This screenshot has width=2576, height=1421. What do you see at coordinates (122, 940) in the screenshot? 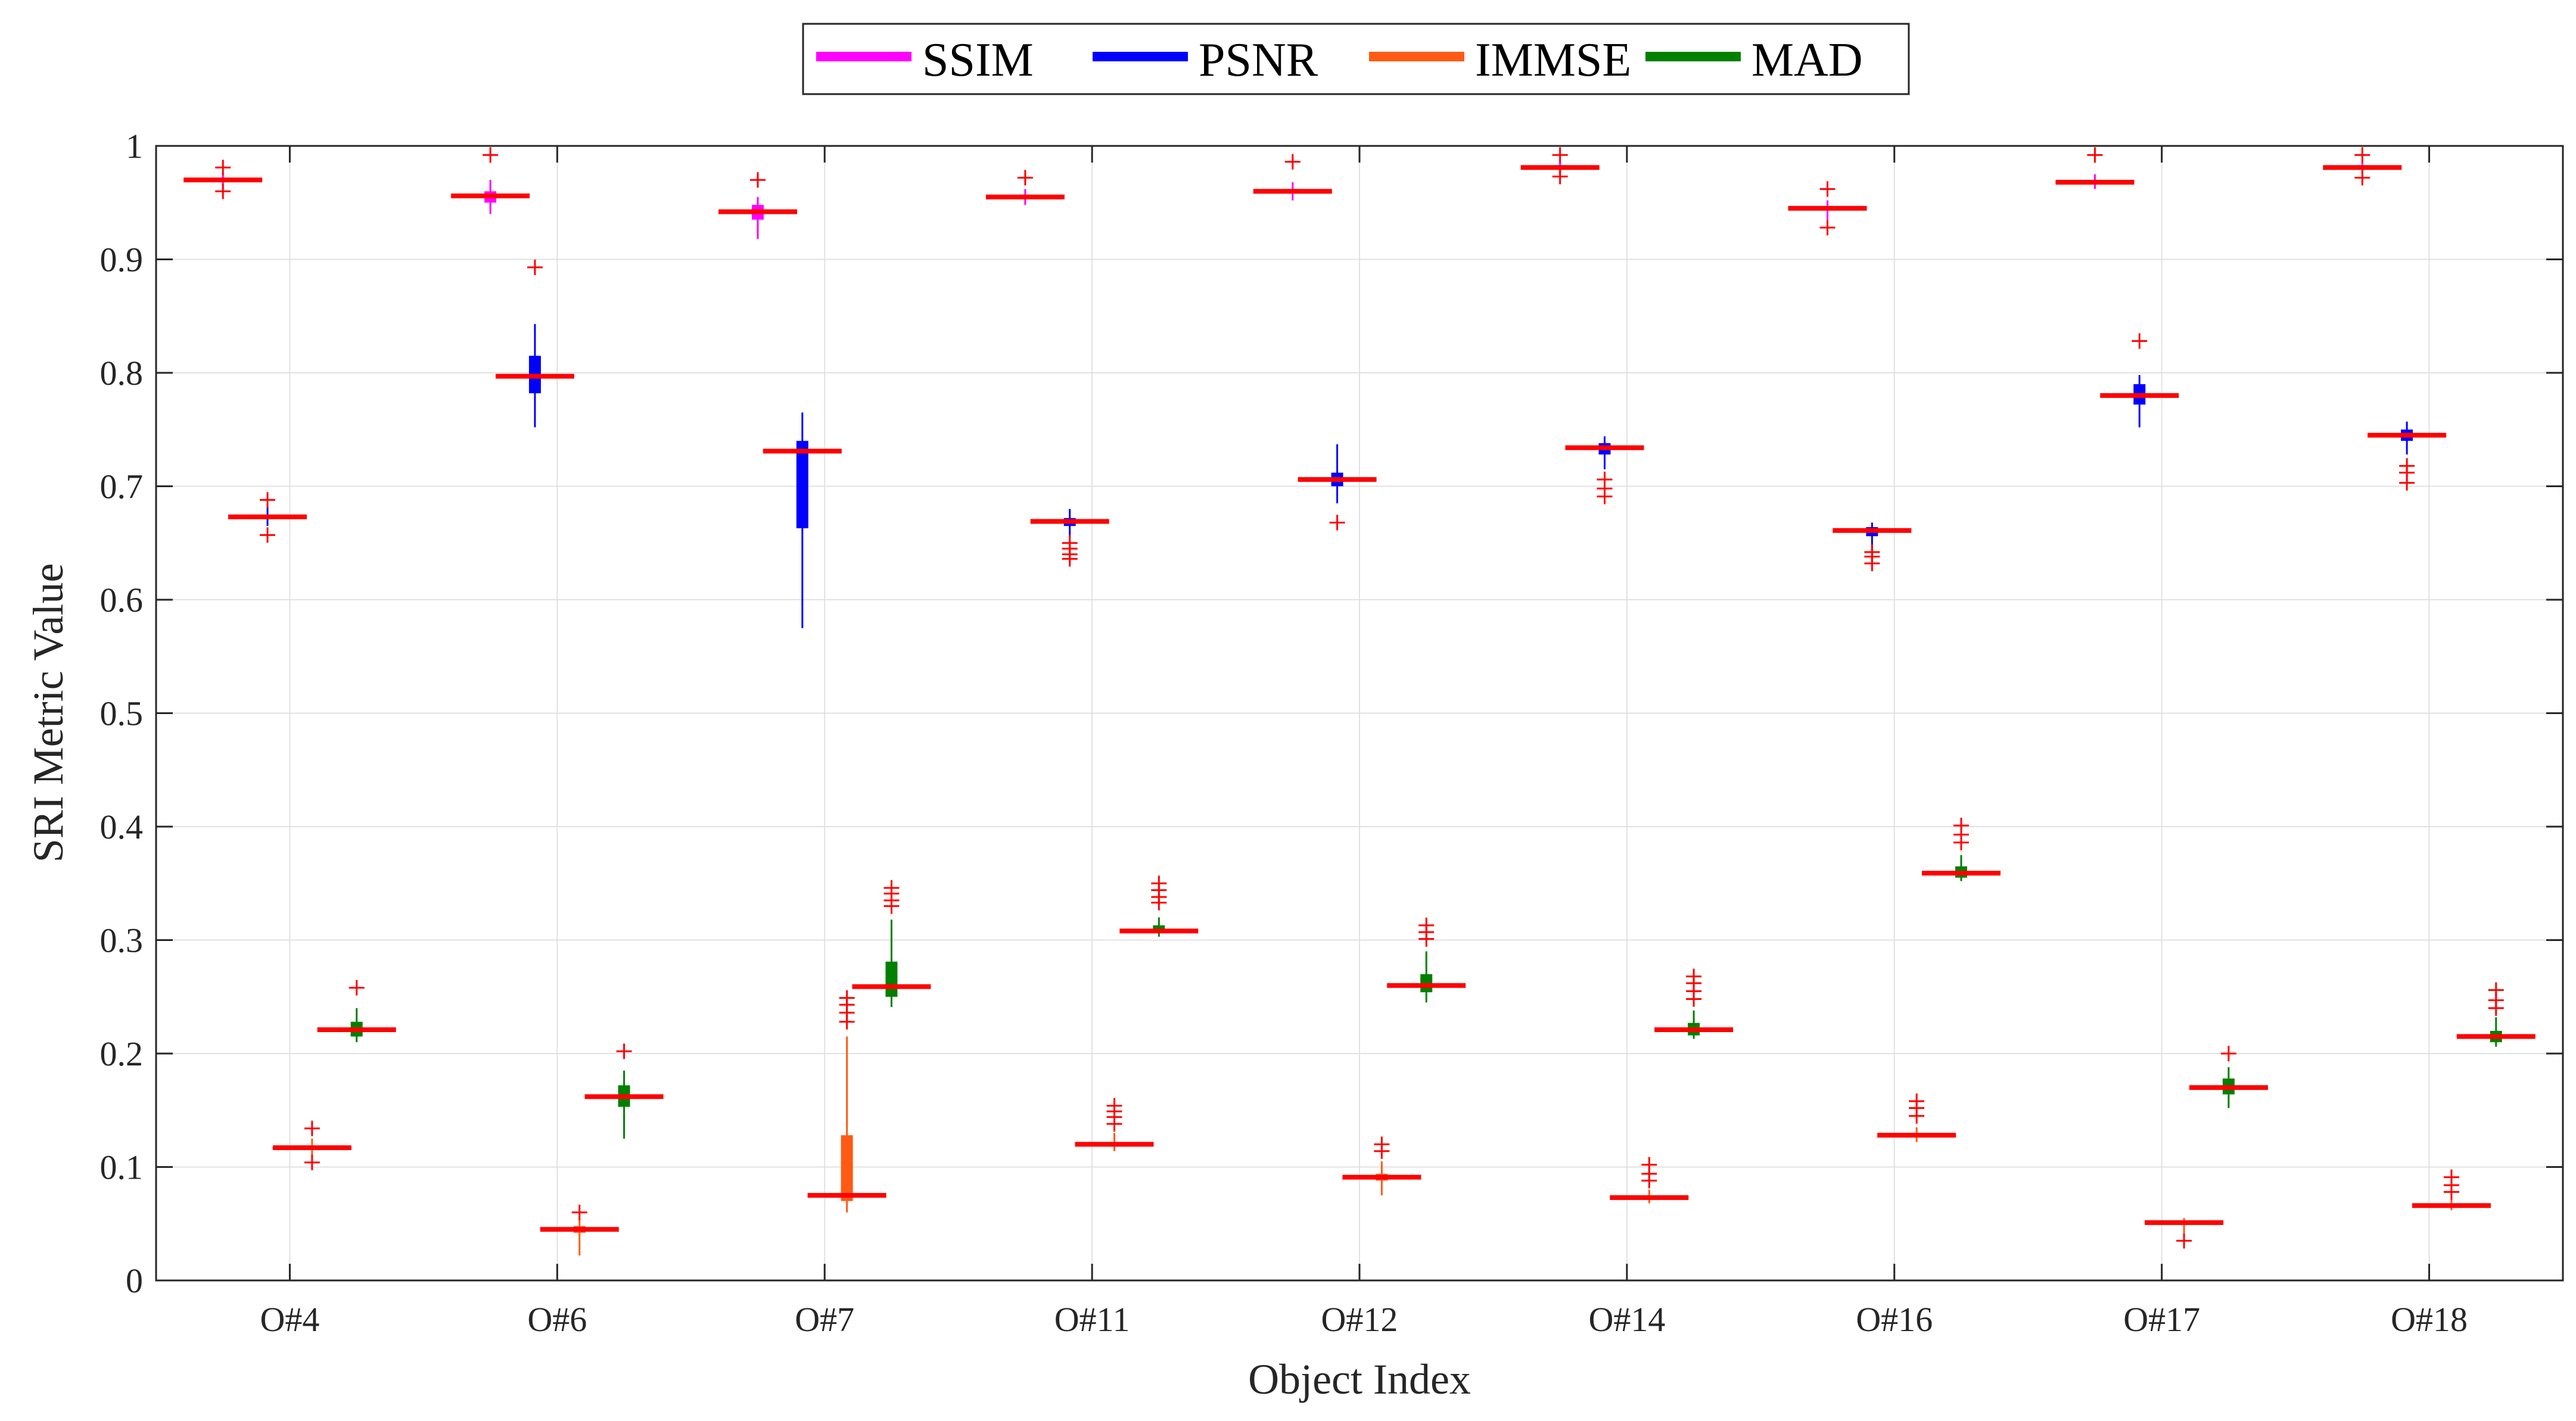
I see `y-tick-label: 0.3` at bounding box center [122, 940].